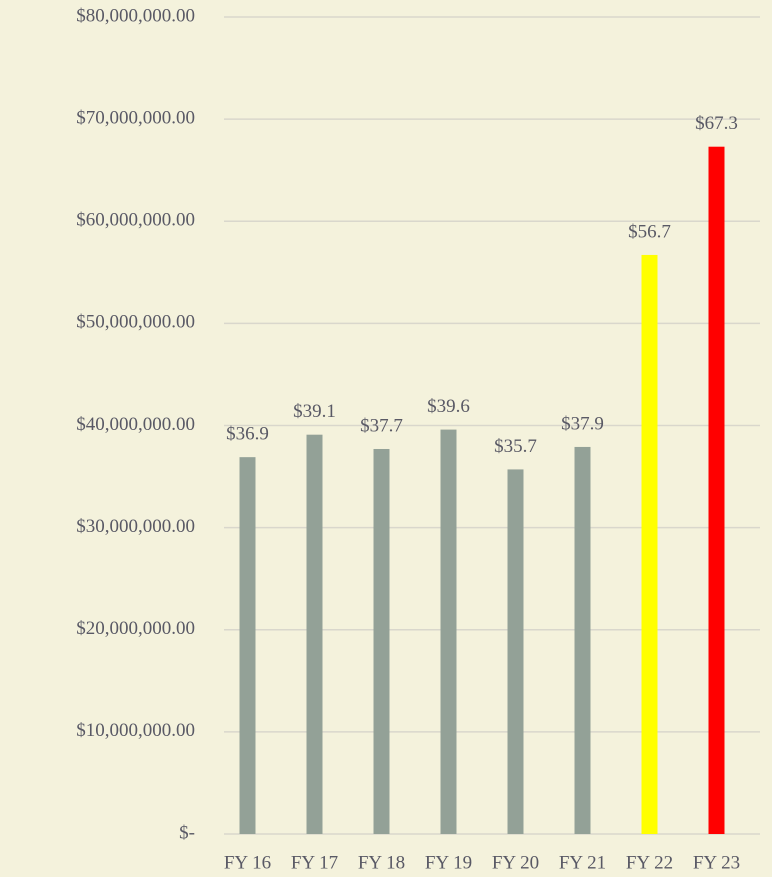  What do you see at coordinates (187, 832) in the screenshot?
I see `y-tick-label: $-` at bounding box center [187, 832].